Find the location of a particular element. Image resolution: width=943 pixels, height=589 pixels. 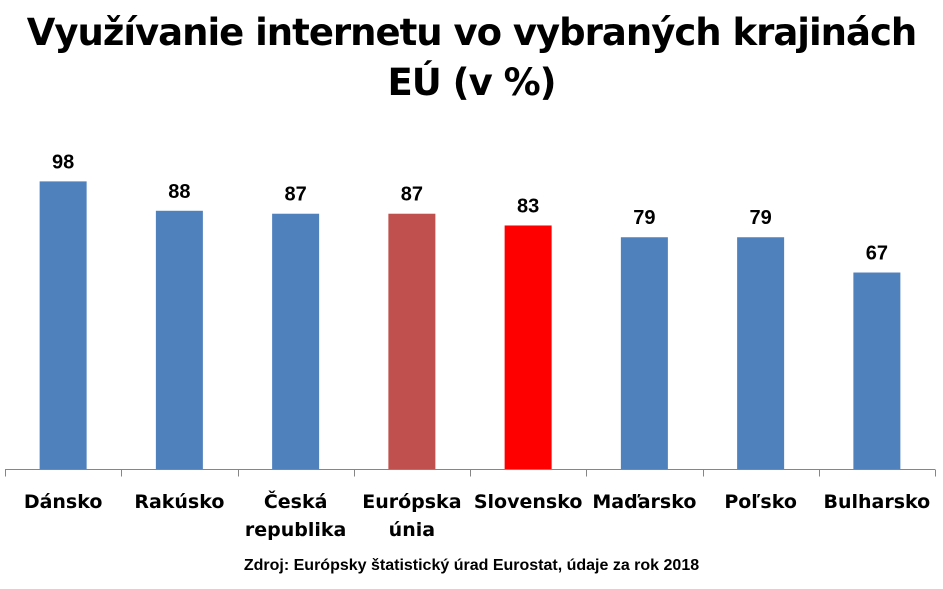

x-tick-label-2-line-0: Česká is located at coordinates (296, 501).